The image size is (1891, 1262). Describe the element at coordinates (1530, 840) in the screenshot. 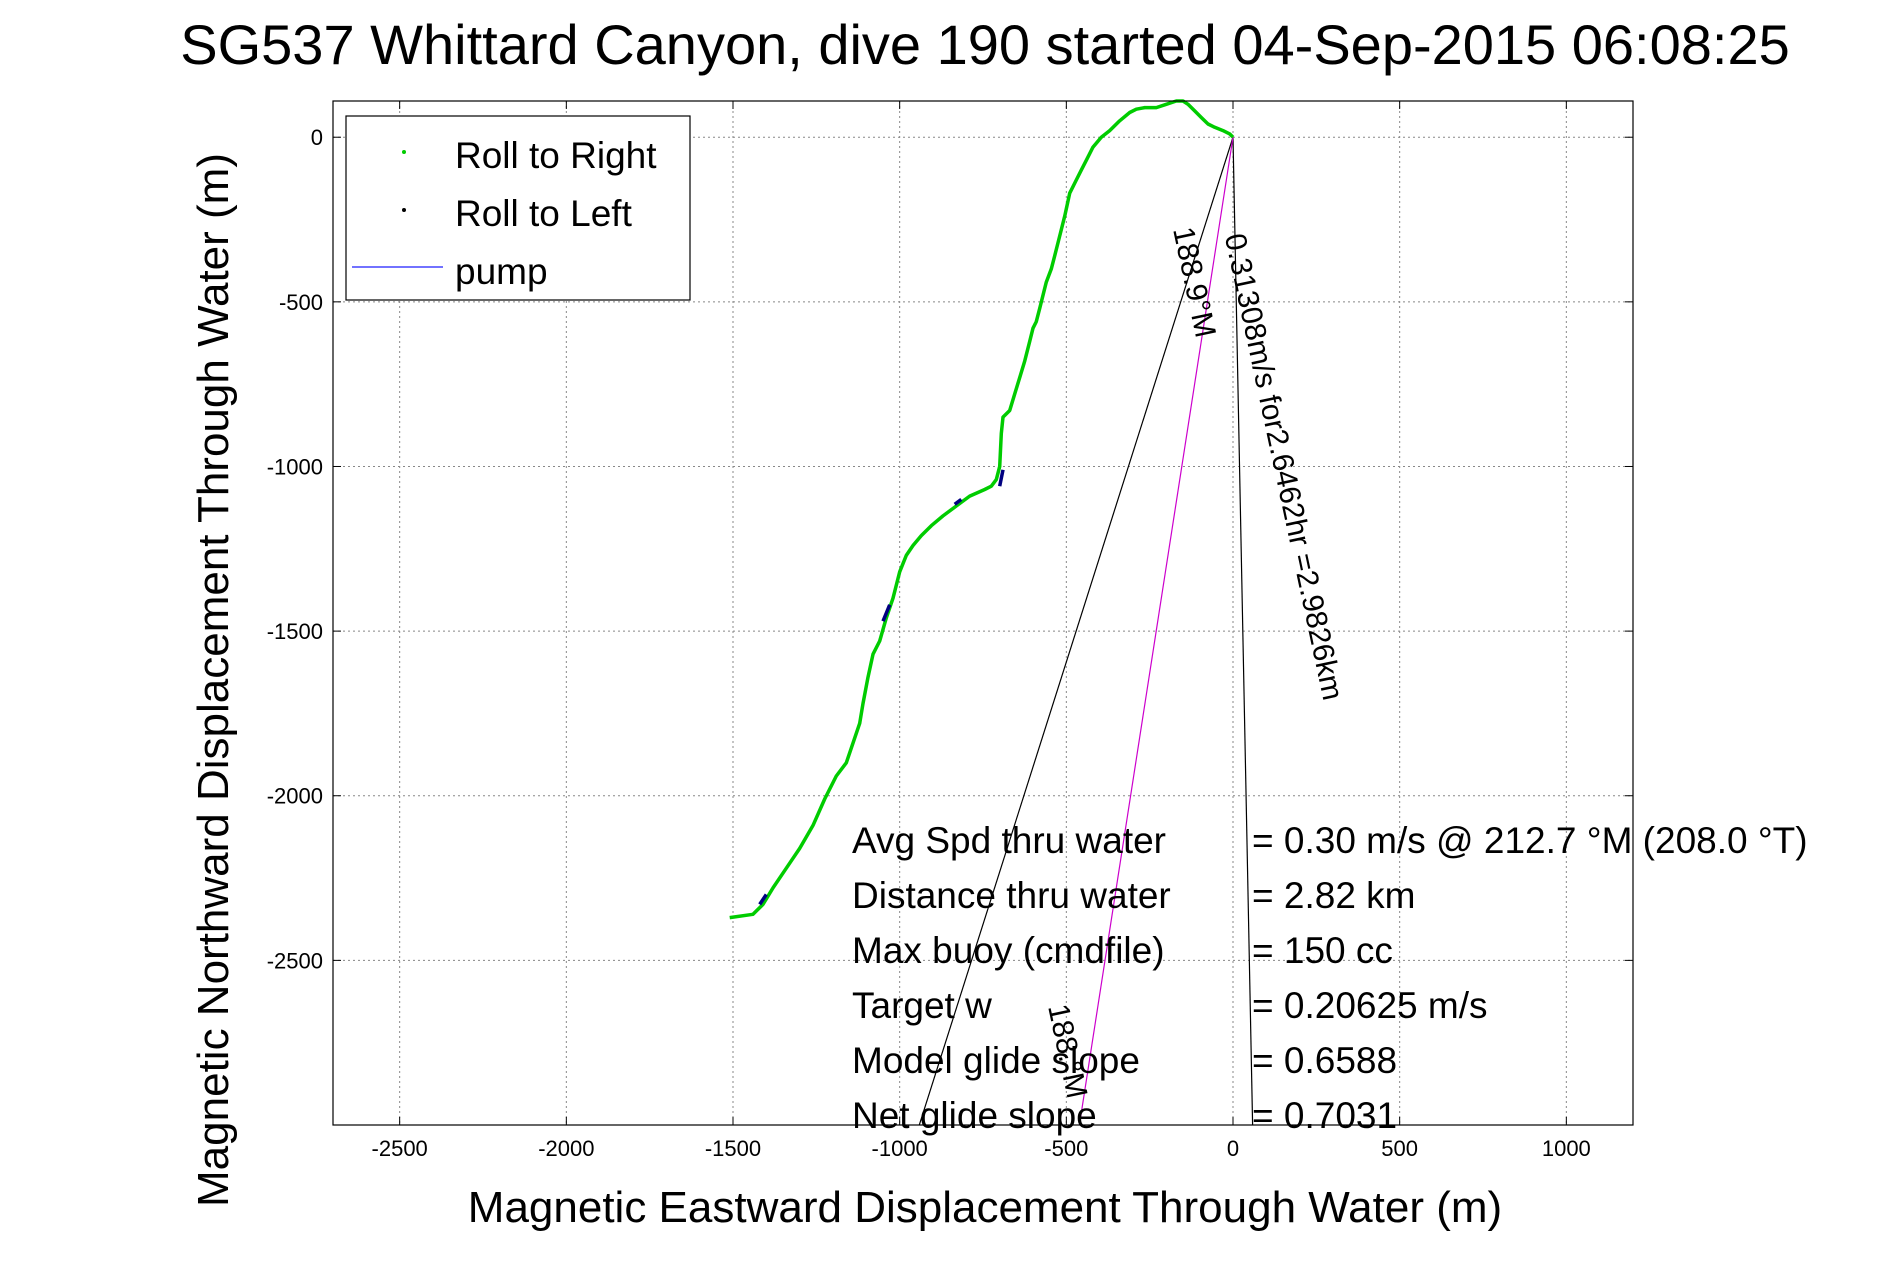

I see `summary-value-avg-speed: = 0.30 m/s @ 212.7 °M (208.0 °T)` at that location.